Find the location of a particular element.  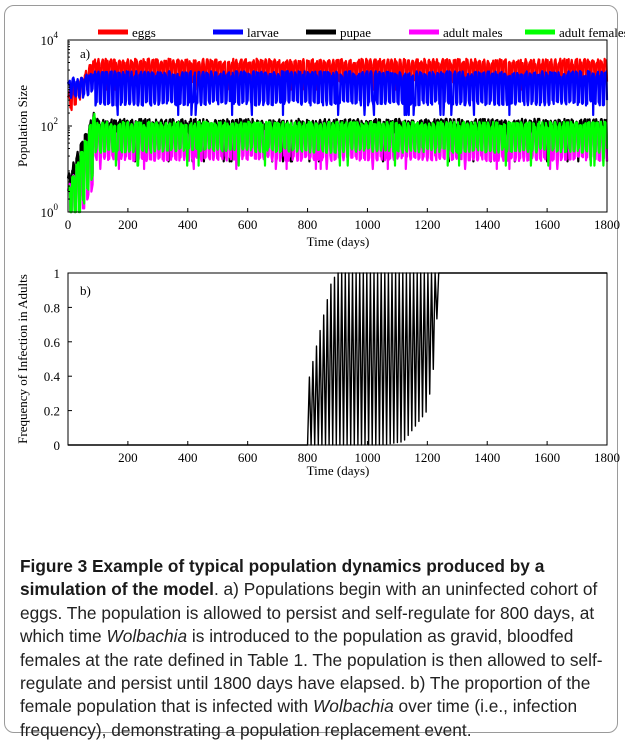

panel-a-xlabel: Time (days) is located at coordinates (338, 241).